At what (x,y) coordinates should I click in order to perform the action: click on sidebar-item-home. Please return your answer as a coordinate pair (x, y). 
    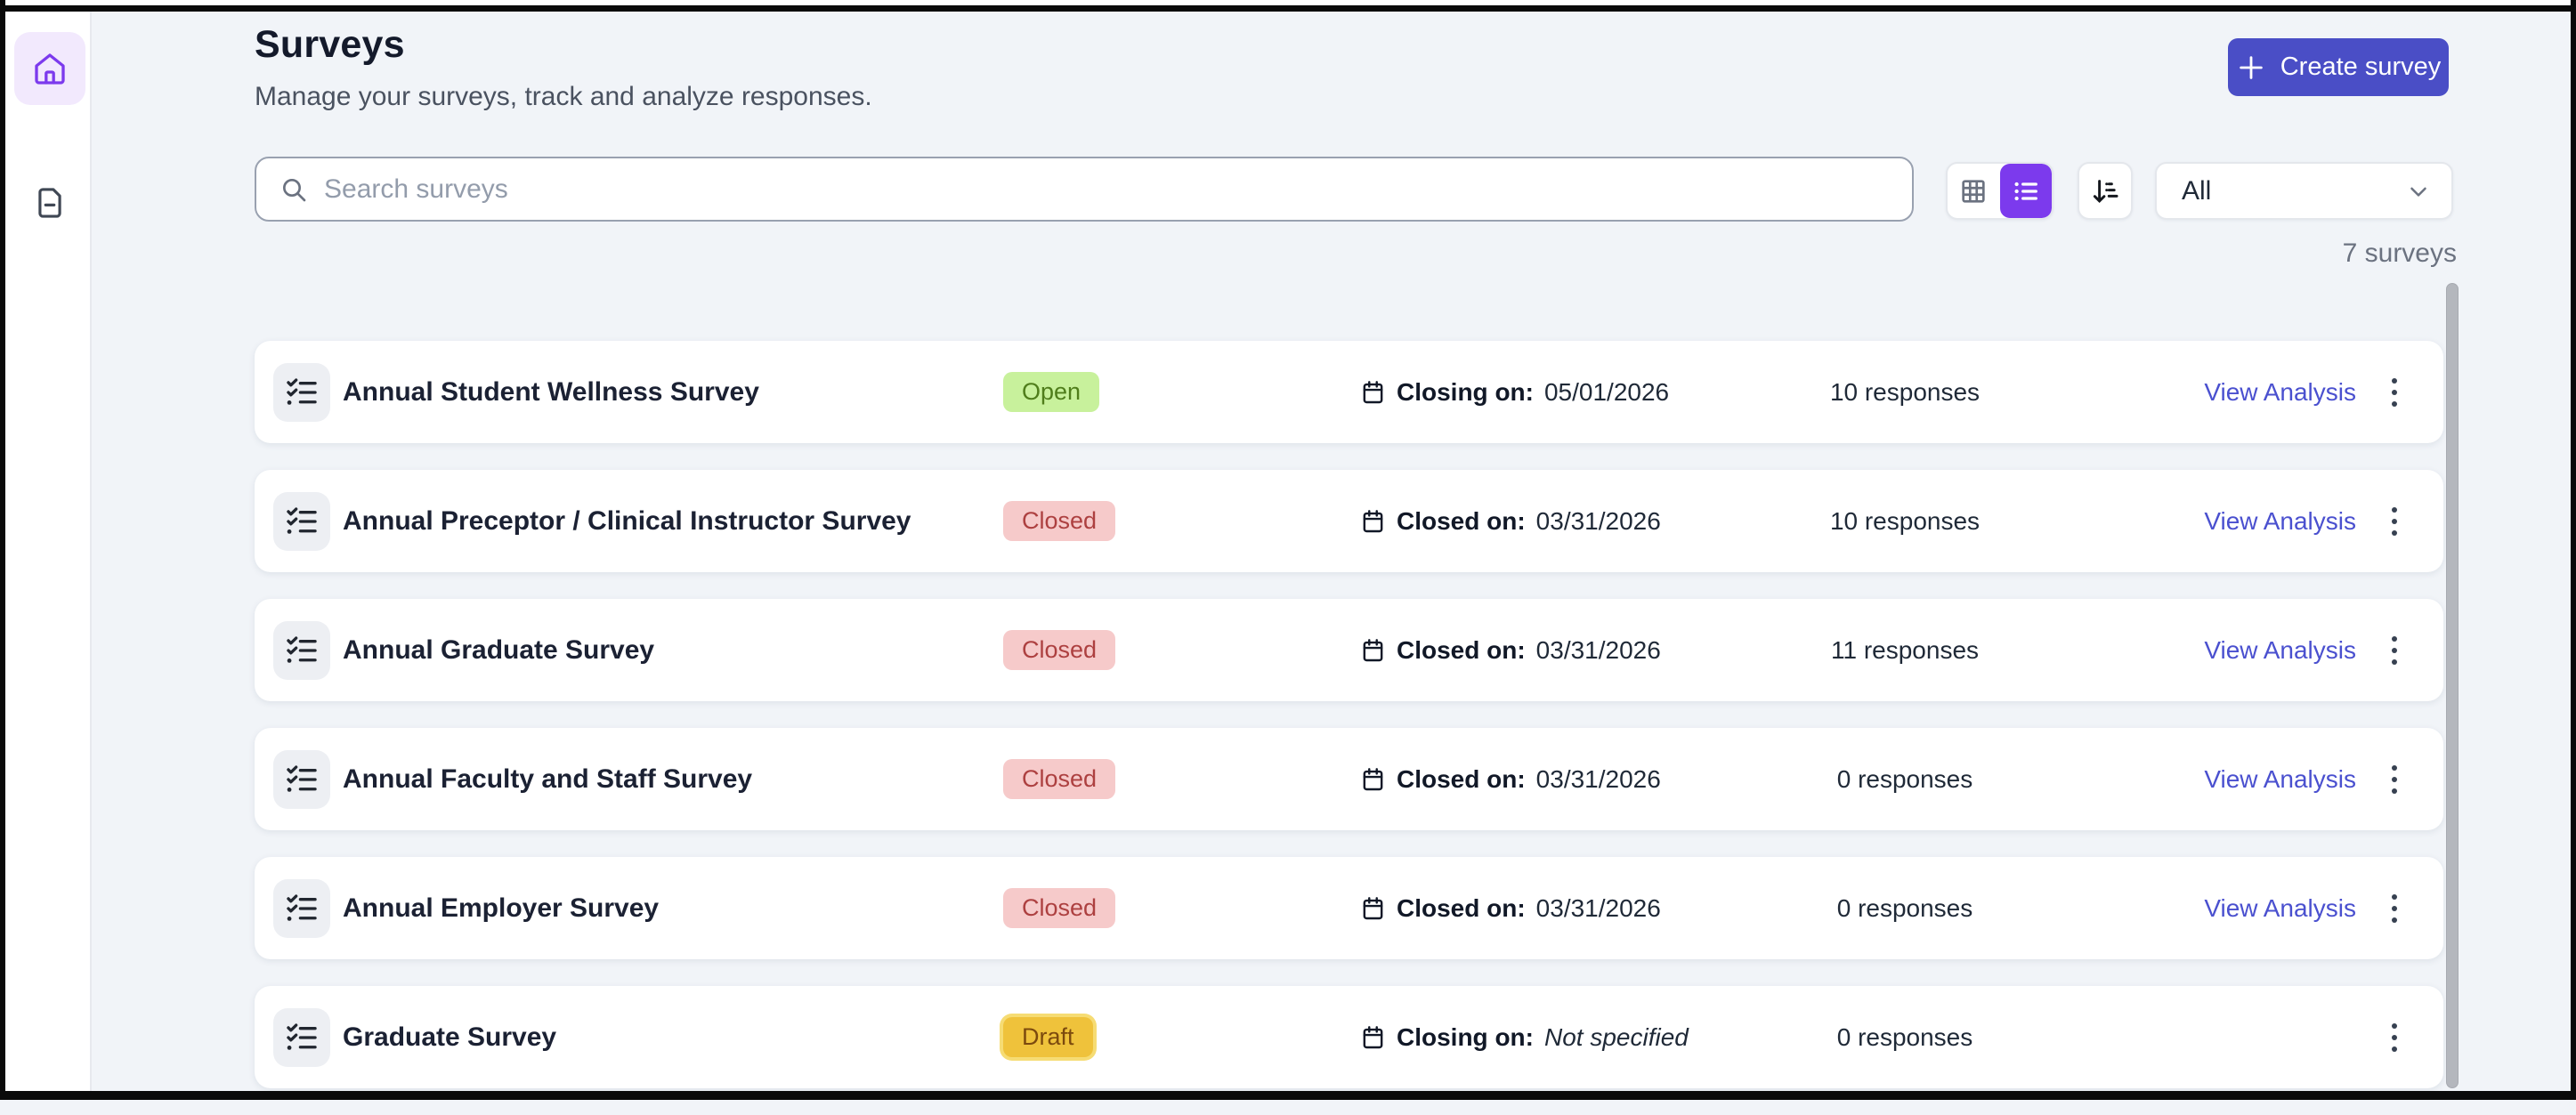
    Looking at the image, I should click on (50, 68).